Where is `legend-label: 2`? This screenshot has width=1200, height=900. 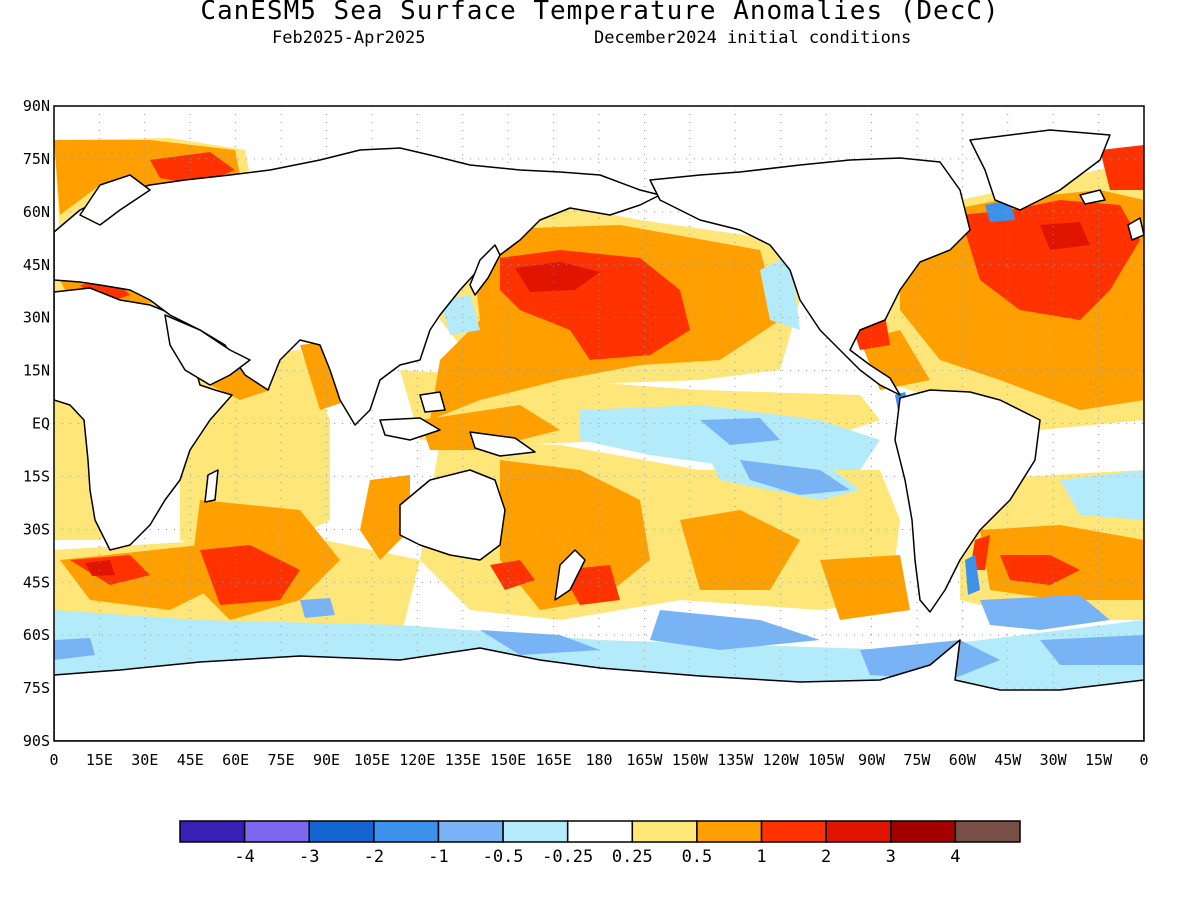 legend-label: 2 is located at coordinates (826, 857).